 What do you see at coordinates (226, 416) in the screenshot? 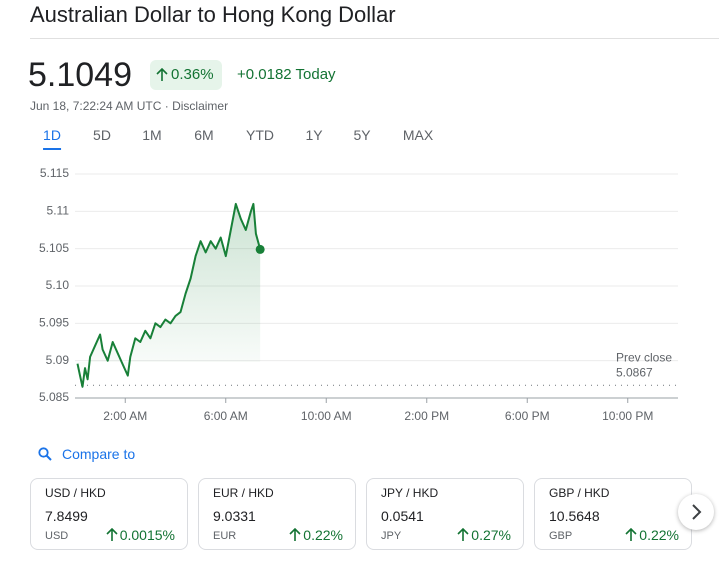
I see `x-tick-label: 6:00 AM` at bounding box center [226, 416].